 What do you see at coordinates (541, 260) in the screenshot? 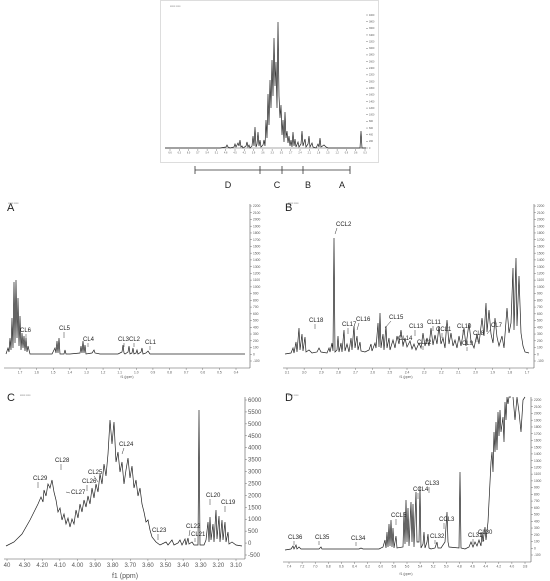
I see `panel-b-y-tick-label: 1400` at bounding box center [541, 260].